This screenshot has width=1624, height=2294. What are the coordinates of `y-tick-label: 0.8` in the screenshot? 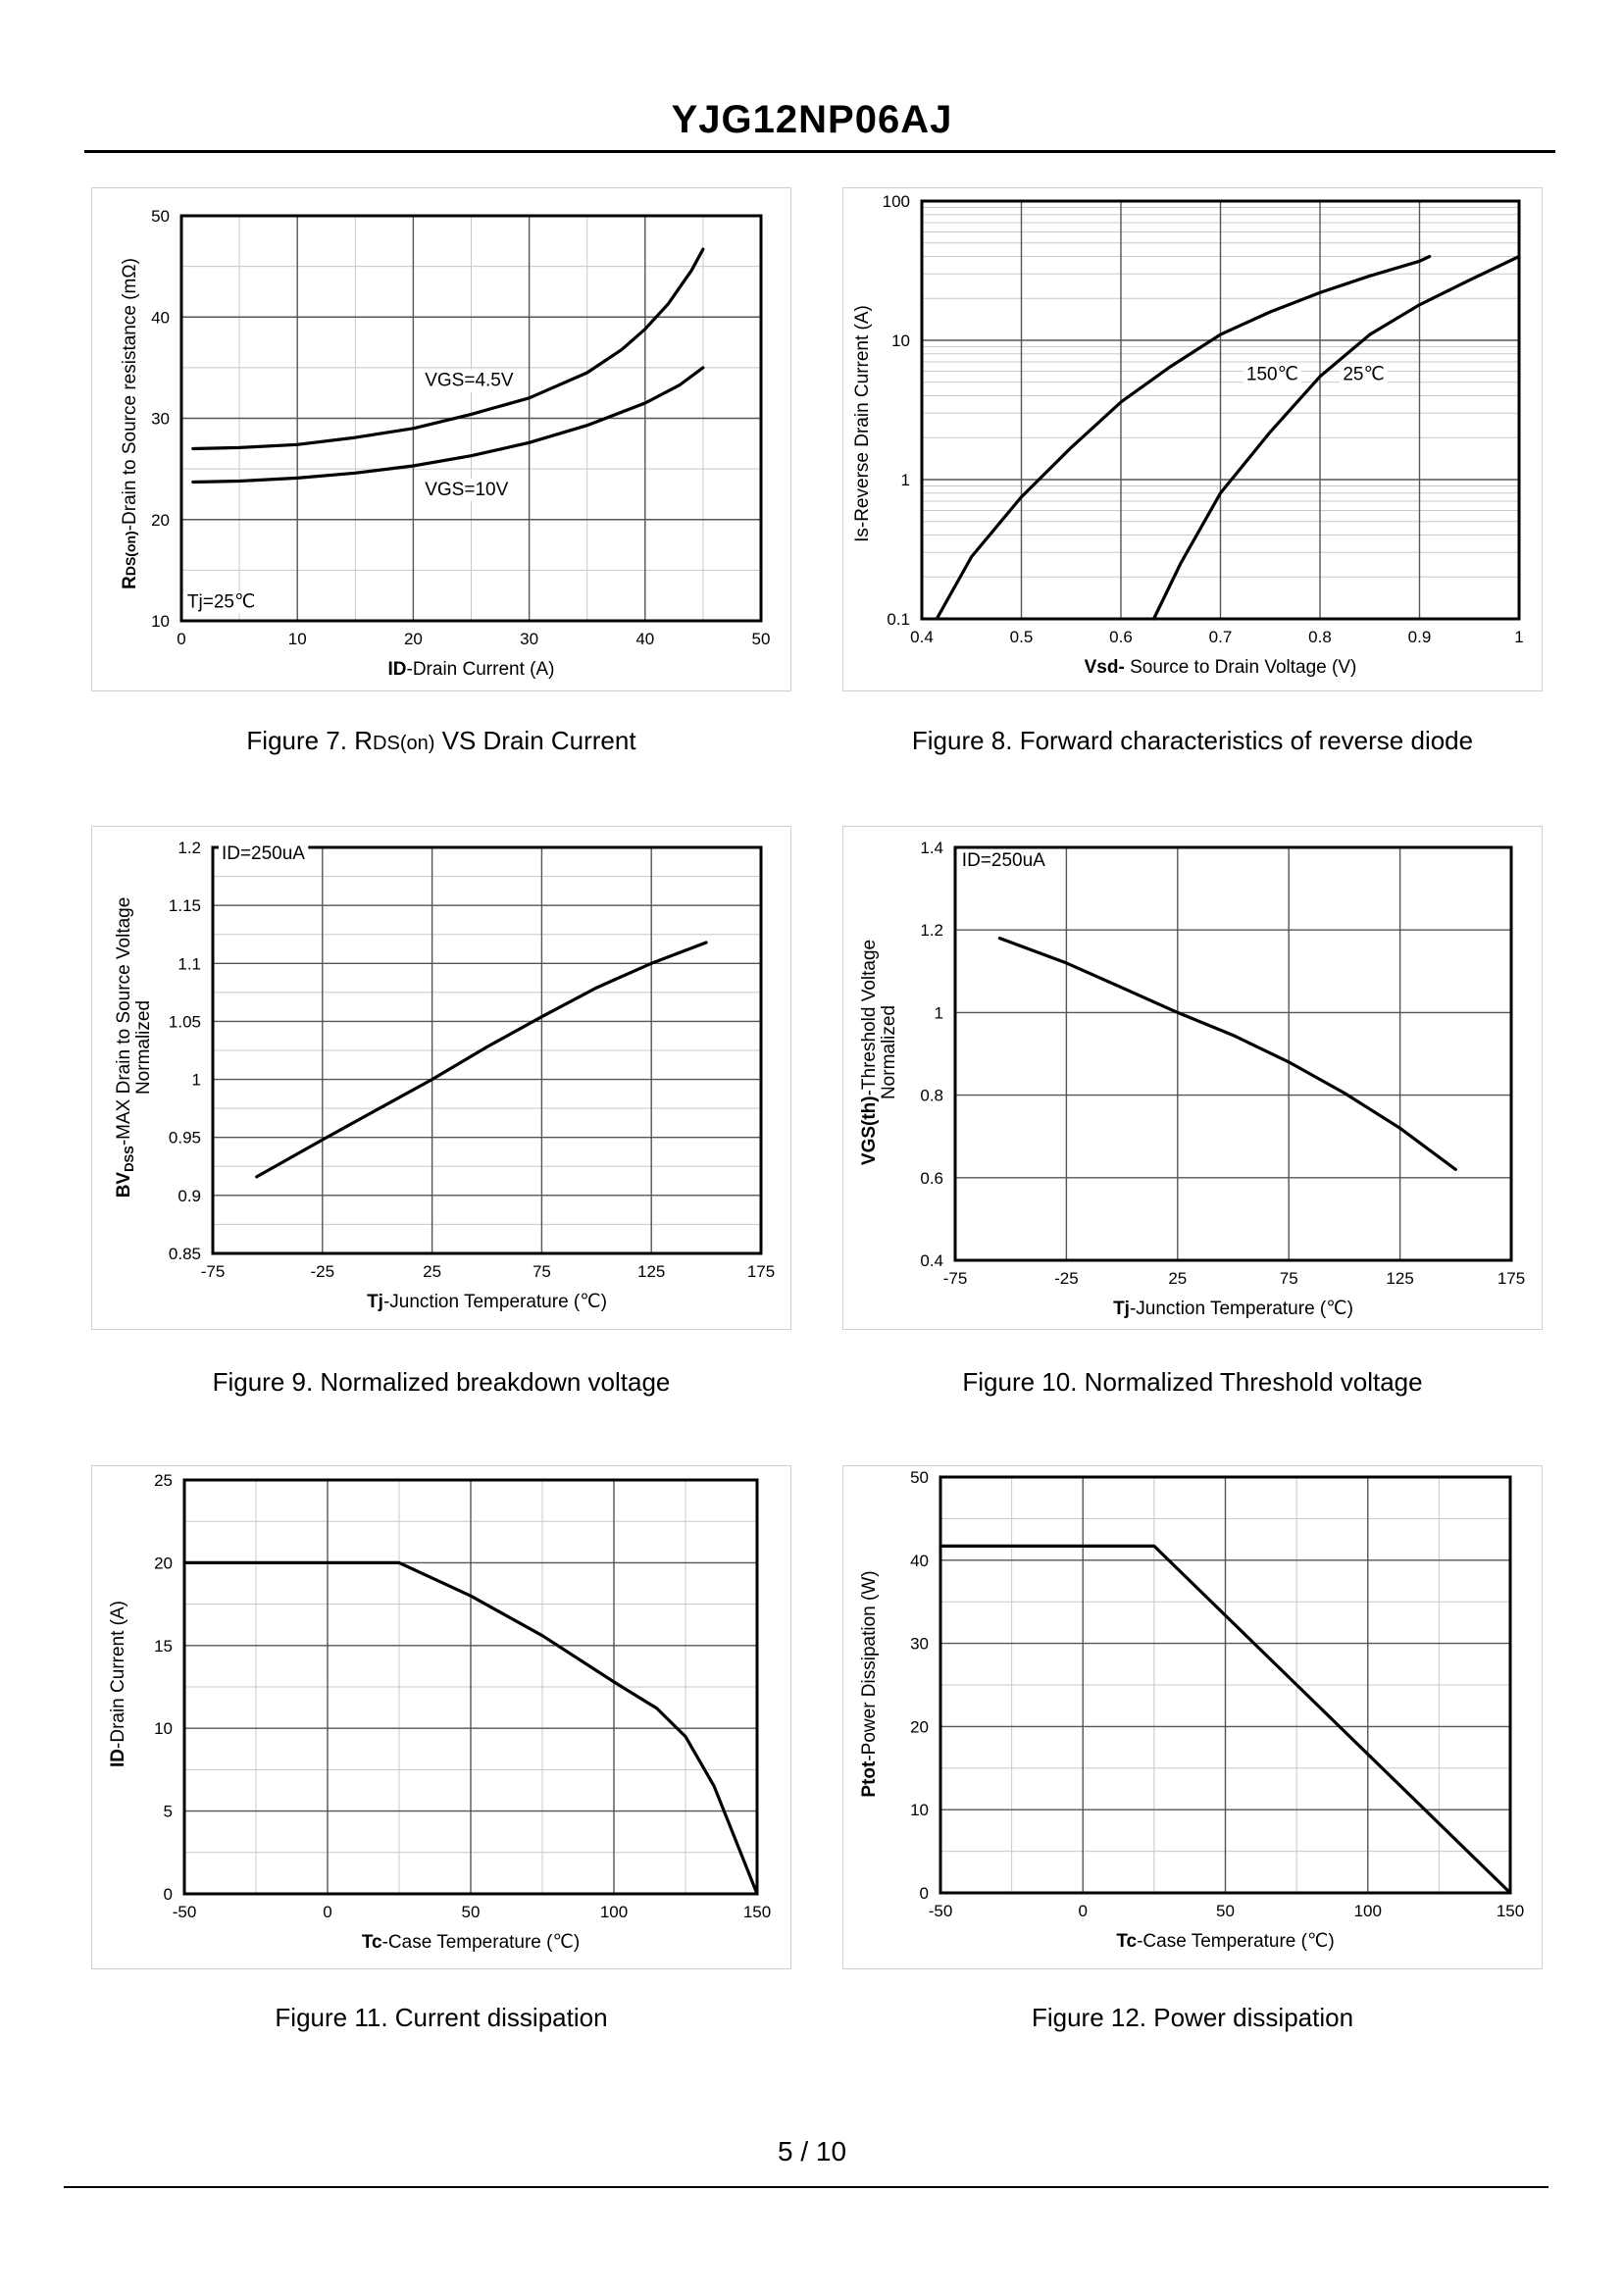 It's located at (931, 1096).